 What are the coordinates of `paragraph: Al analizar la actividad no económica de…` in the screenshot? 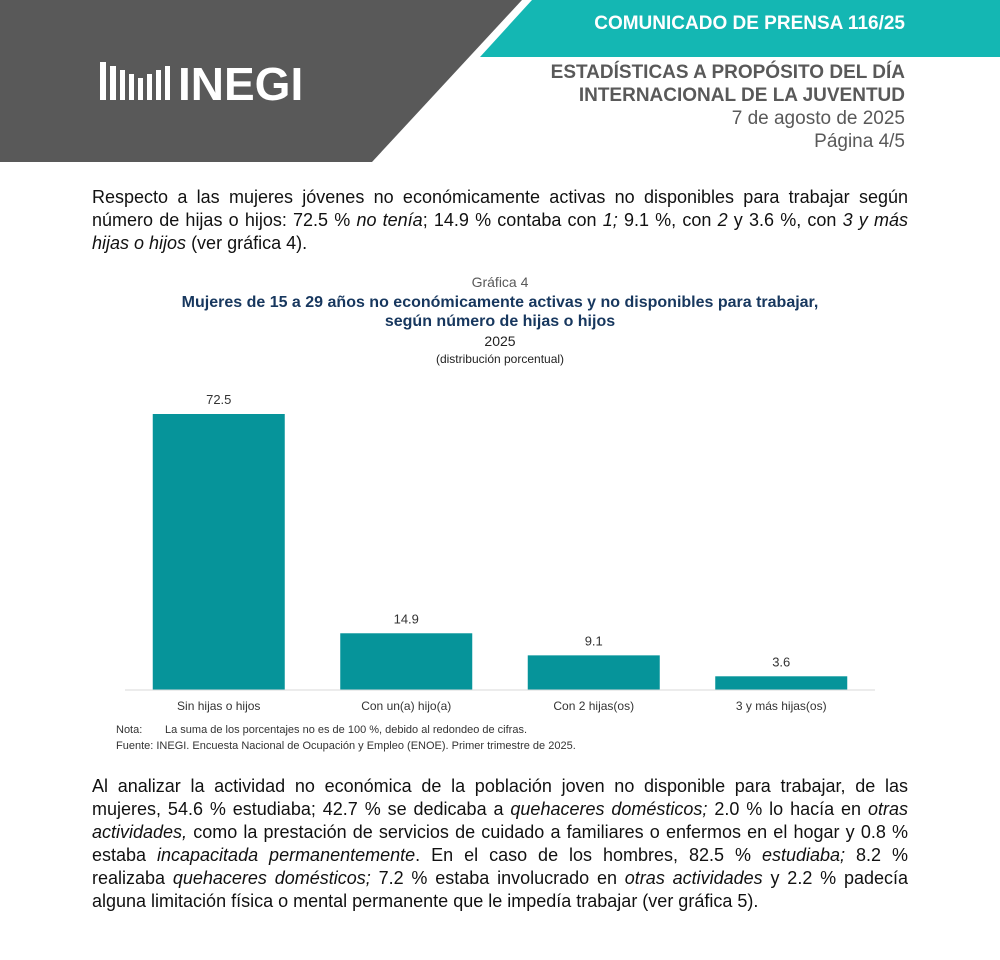 It's located at (500, 844).